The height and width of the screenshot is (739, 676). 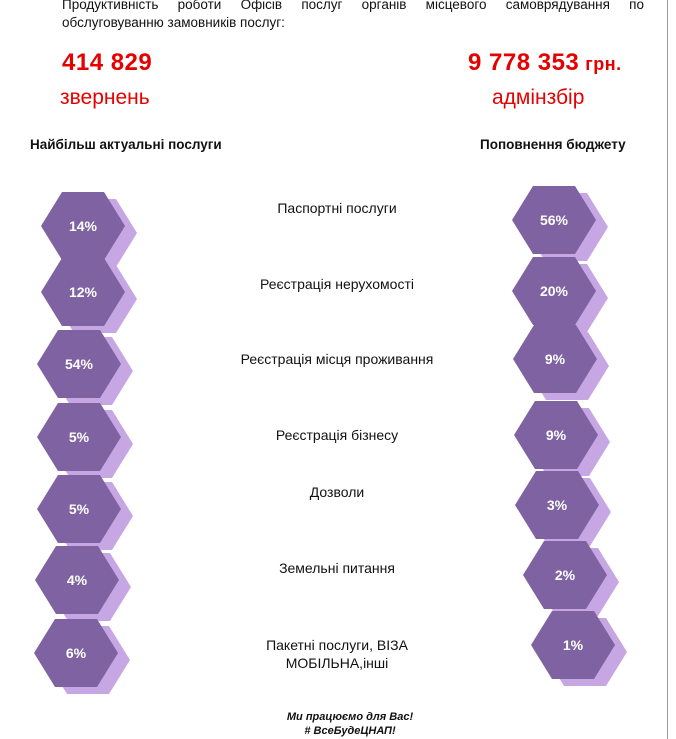 I want to click on share-hexagon: 6%, so click(x=83, y=657).